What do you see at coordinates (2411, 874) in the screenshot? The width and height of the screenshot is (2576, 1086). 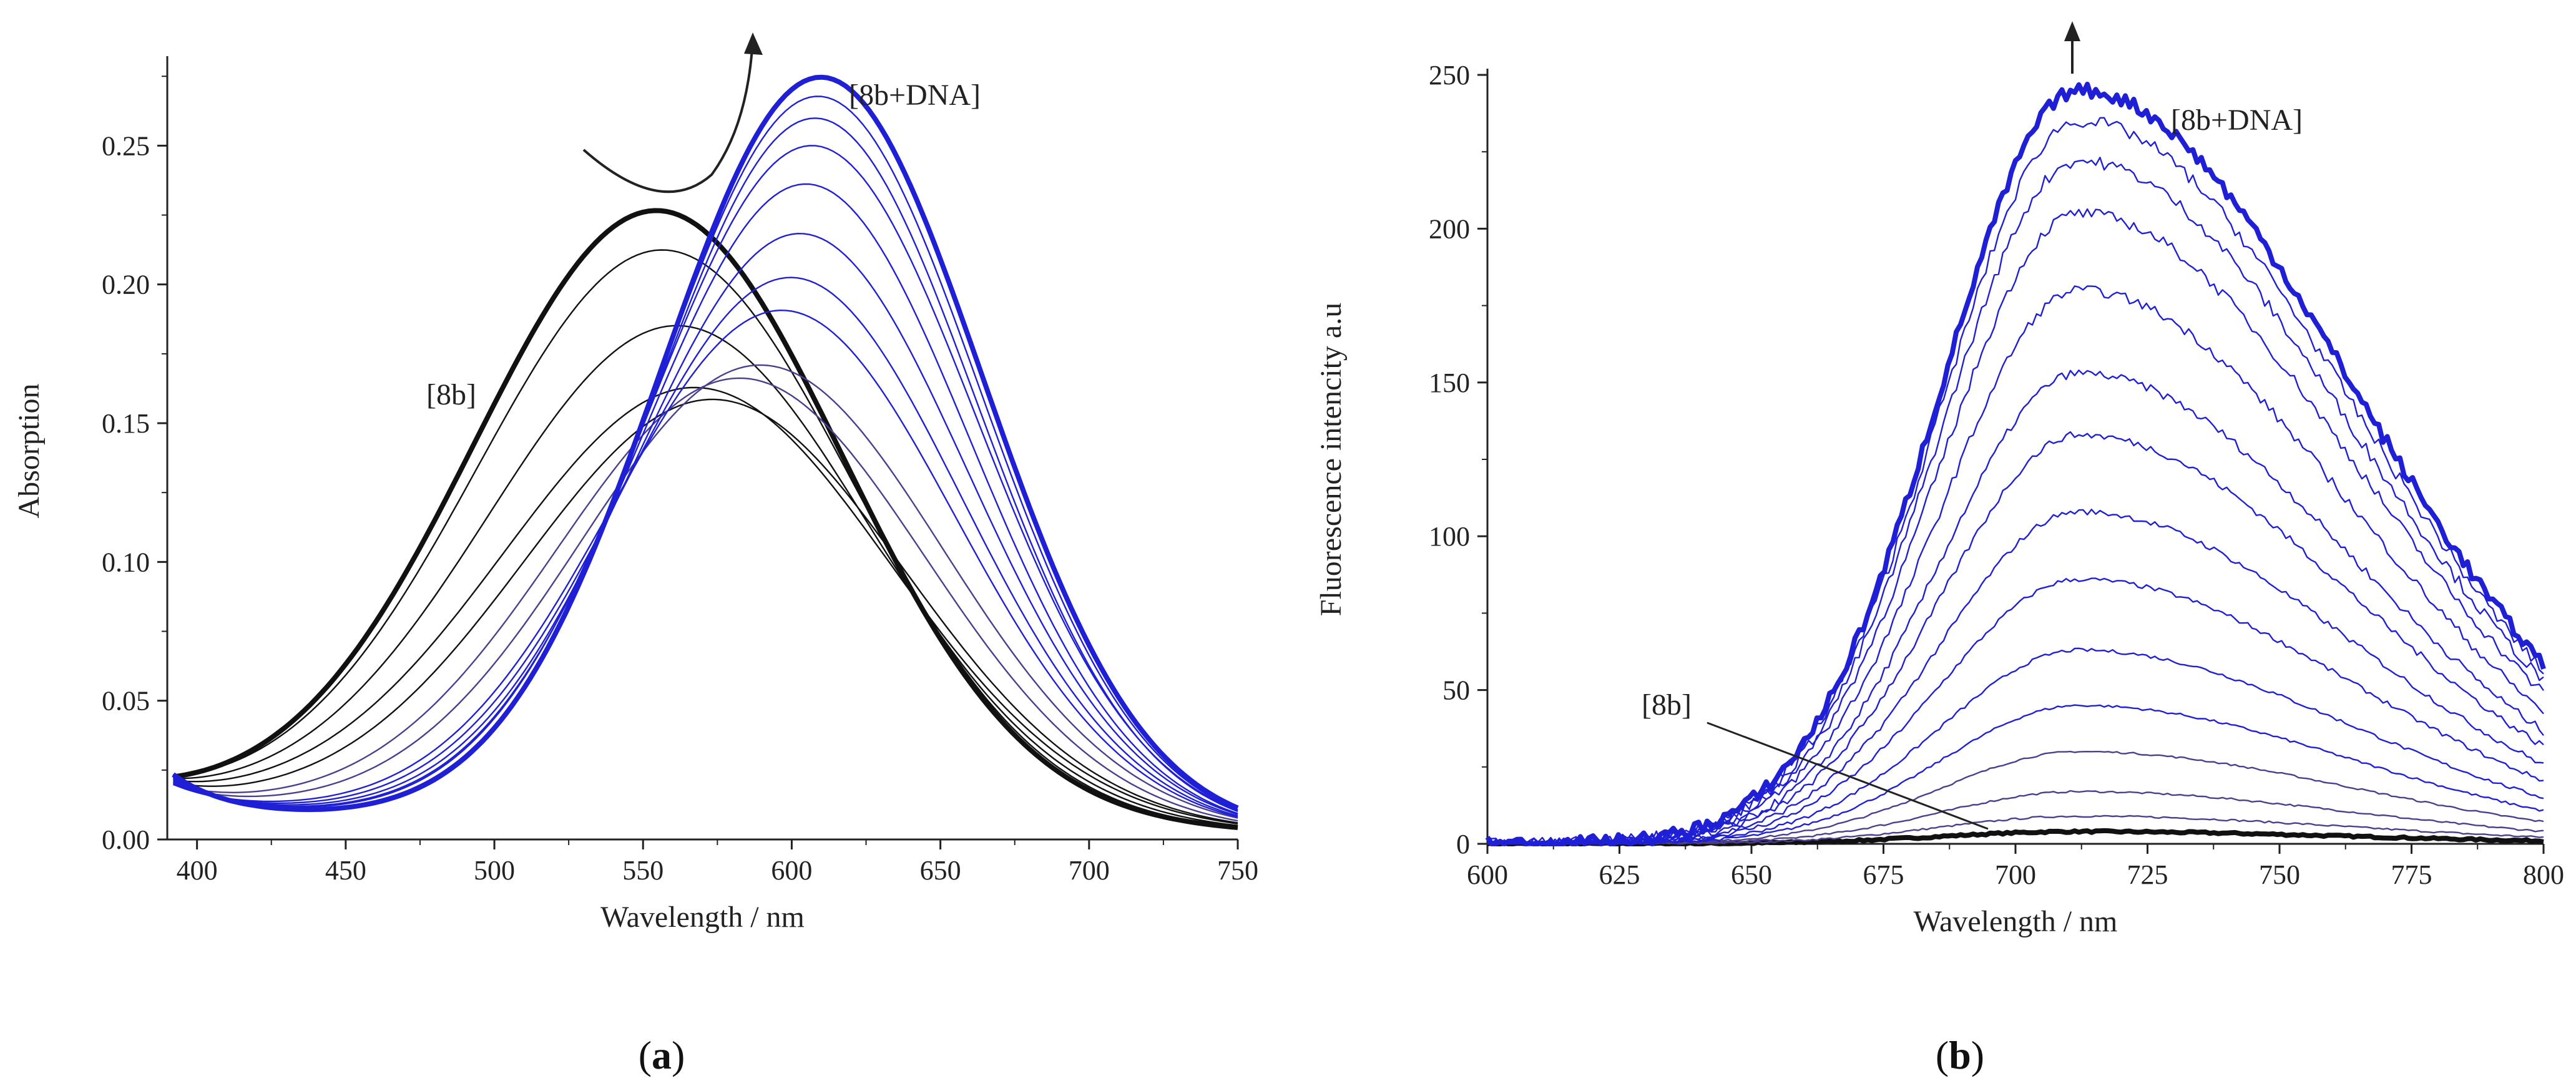 I see `panel-b-x-tick-label: 775` at bounding box center [2411, 874].